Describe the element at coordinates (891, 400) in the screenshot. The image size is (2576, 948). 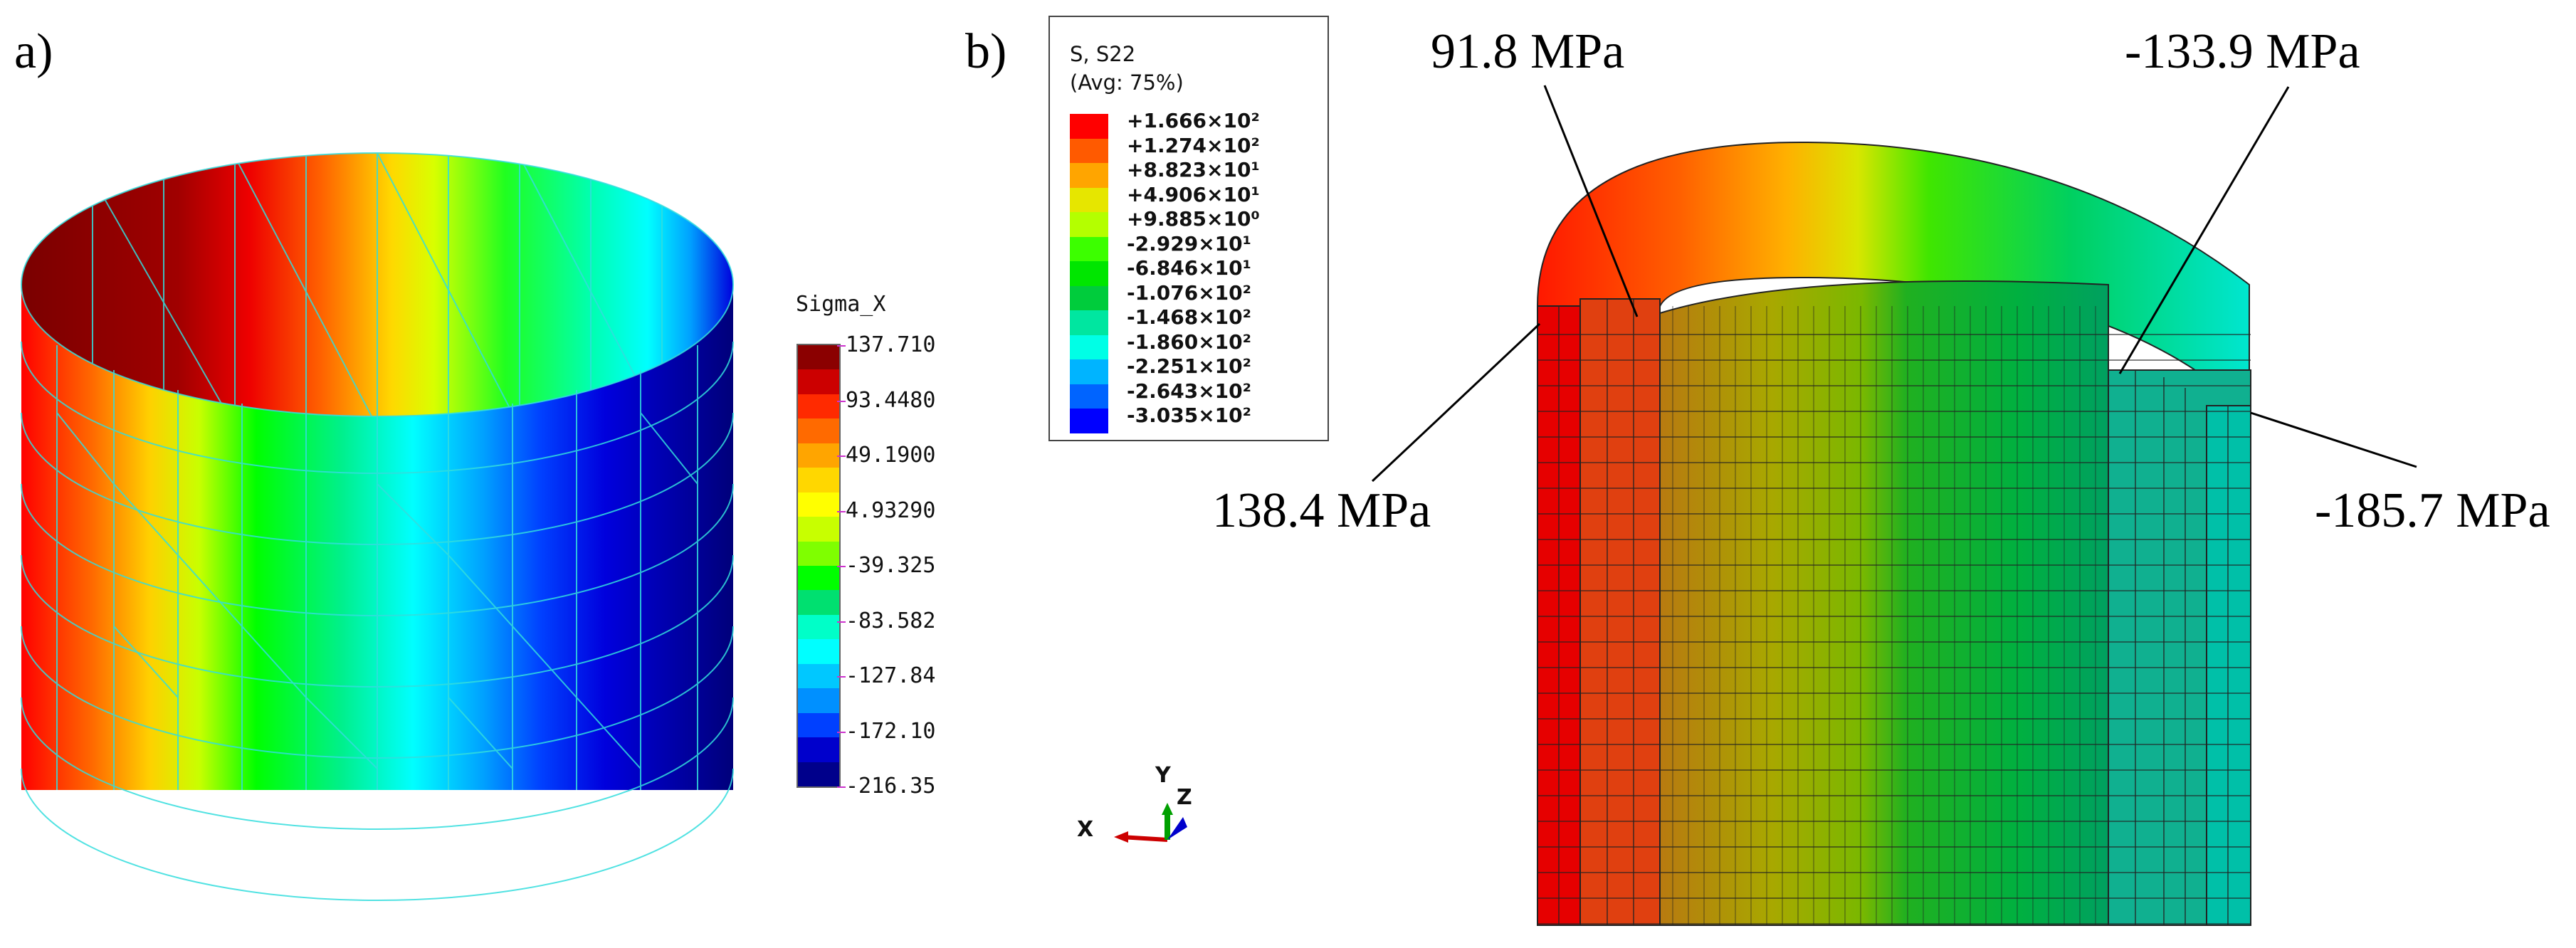
I see `legend-a-value: 93.4480` at that location.